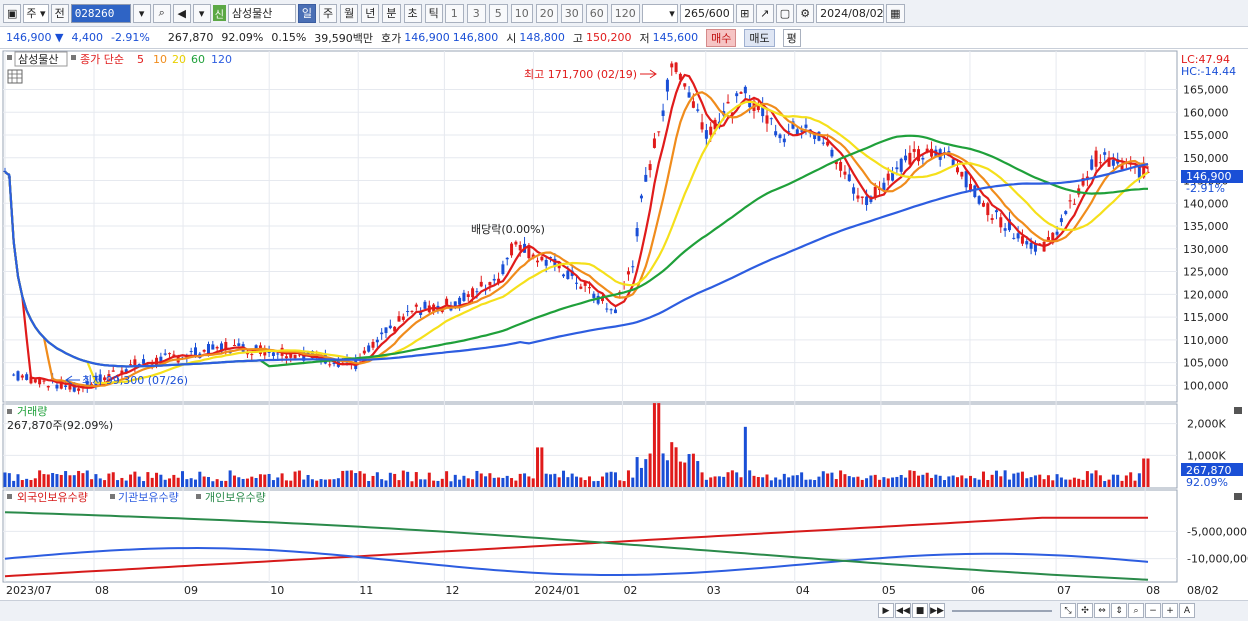 This screenshot has height=621, width=1248. Describe the element at coordinates (201, 13) in the screenshot. I see `nav-dropdown-icon: ▾` at that location.